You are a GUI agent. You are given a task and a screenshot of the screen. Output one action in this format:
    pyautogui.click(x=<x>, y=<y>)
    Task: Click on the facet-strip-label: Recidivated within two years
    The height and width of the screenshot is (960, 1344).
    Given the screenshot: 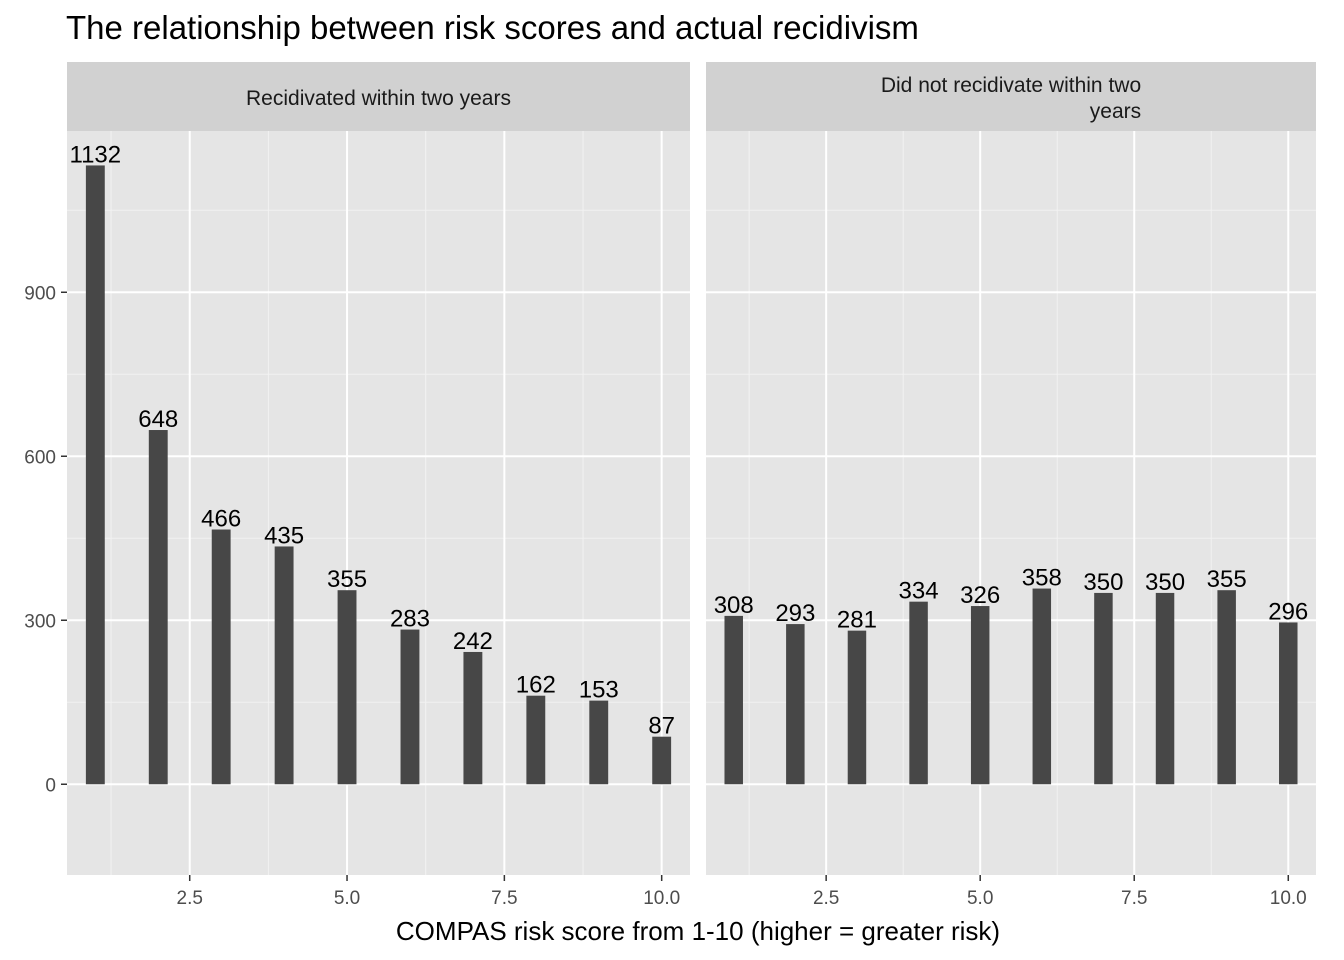 What is the action you would take?
    pyautogui.click(x=378, y=98)
    